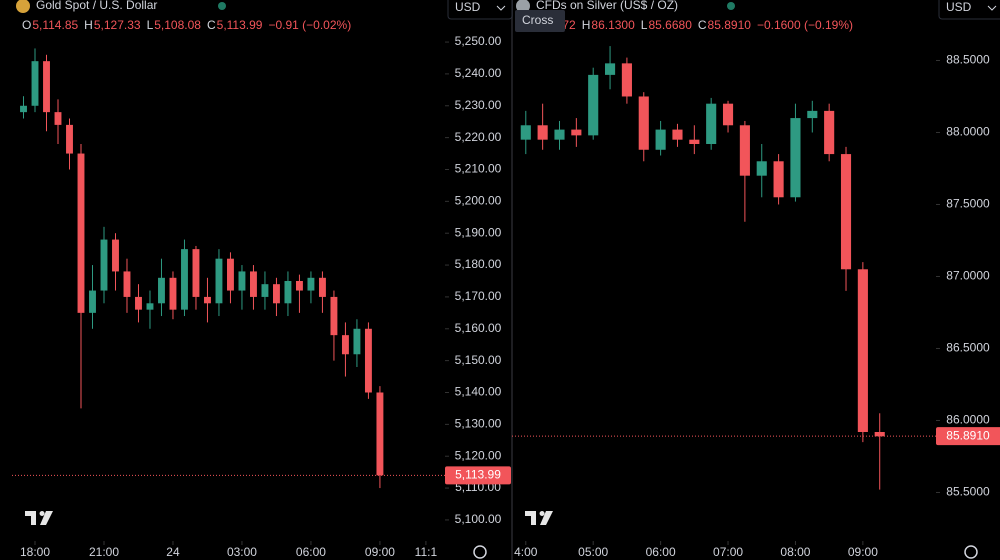 This screenshot has height=560, width=1000. I want to click on y-tick-label: 5,130.00, so click(478, 424).